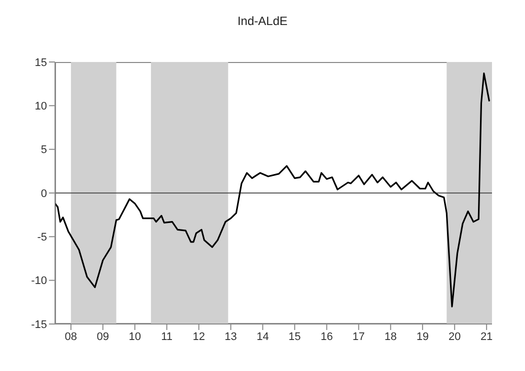 This screenshot has width=525, height=371. What do you see at coordinates (358, 336) in the screenshot?
I see `x-tick-label: 17` at bounding box center [358, 336].